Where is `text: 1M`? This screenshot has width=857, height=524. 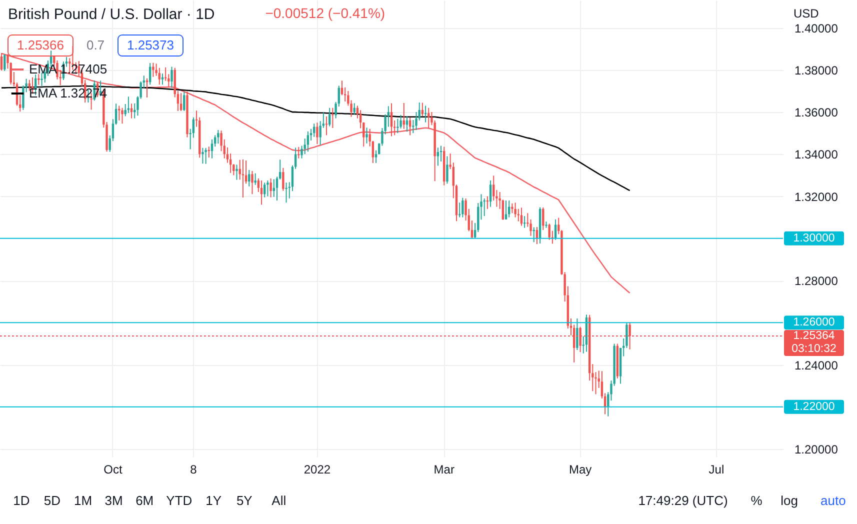 text: 1M is located at coordinates (83, 500).